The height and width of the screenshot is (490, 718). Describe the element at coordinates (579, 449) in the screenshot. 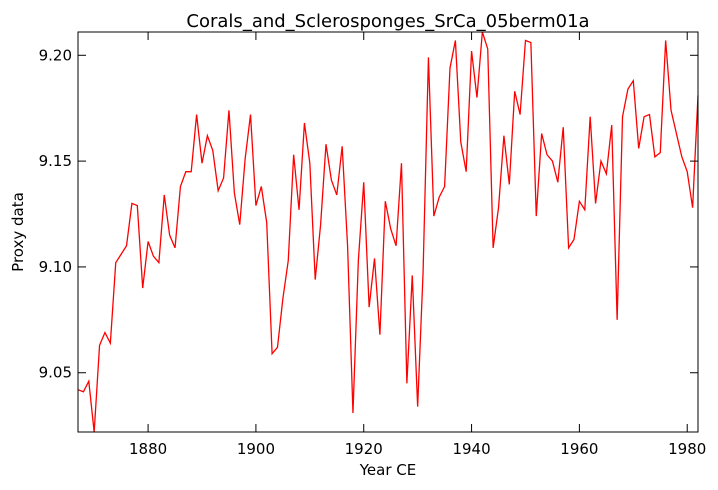

I see `x-tick-label: 1960` at that location.